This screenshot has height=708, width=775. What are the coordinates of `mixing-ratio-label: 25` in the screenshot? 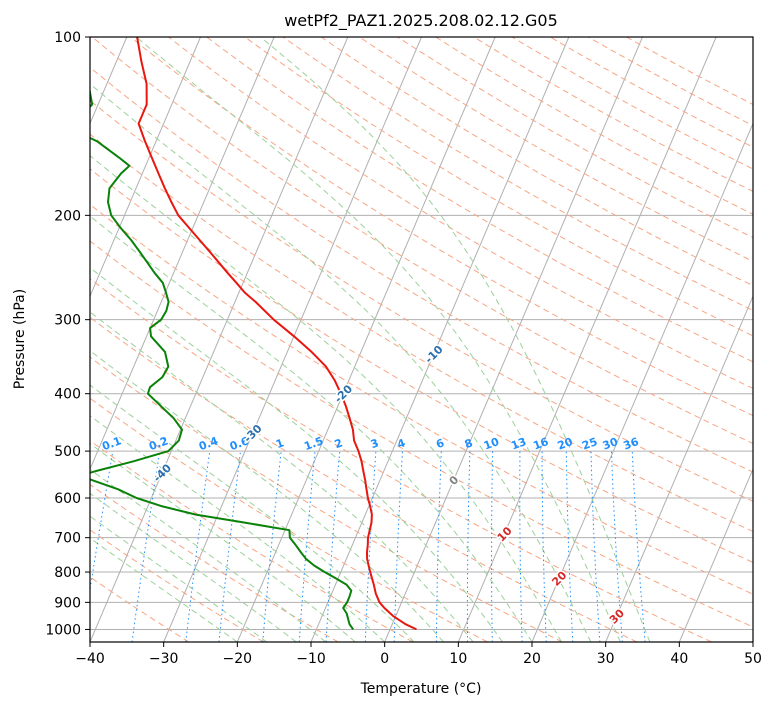 It's located at (589, 443).